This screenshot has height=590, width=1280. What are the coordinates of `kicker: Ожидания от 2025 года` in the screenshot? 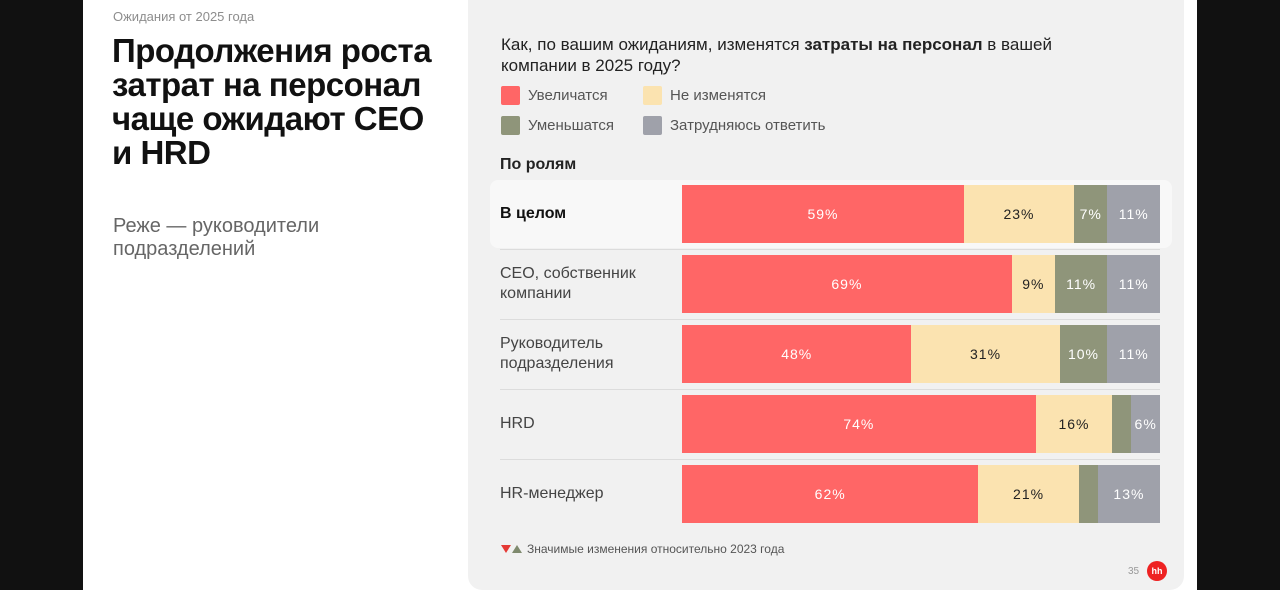 It's located at (184, 16).